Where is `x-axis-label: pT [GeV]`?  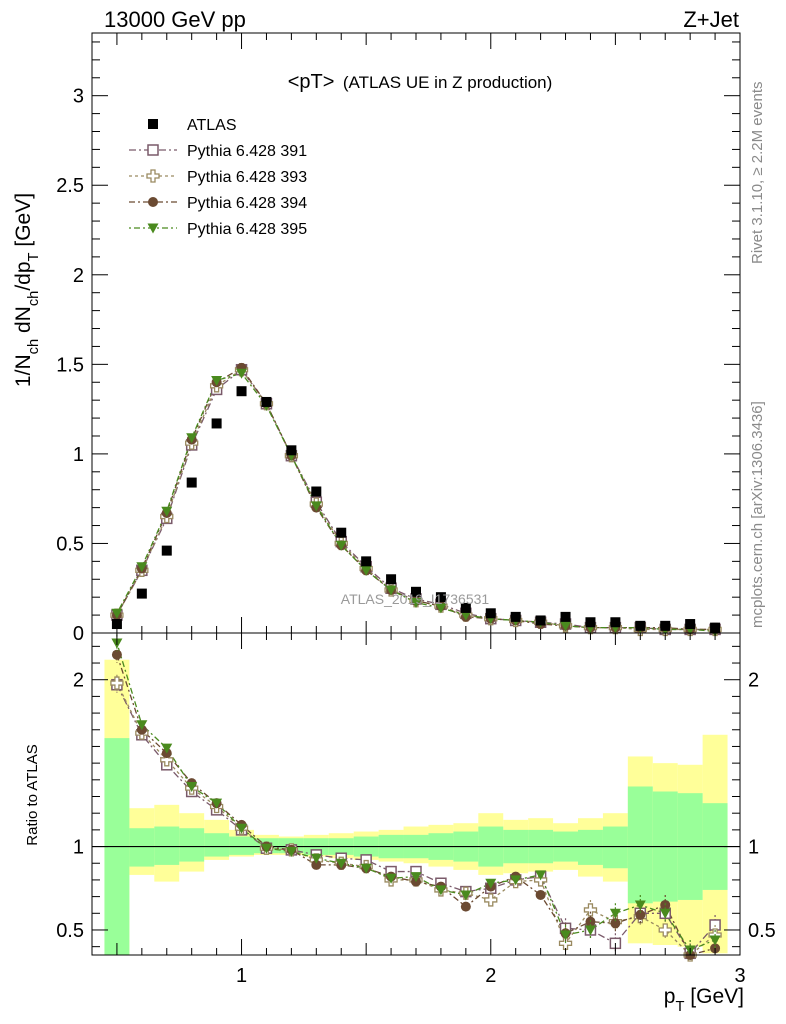
x-axis-label: pT [GeV] is located at coordinates (704, 1000).